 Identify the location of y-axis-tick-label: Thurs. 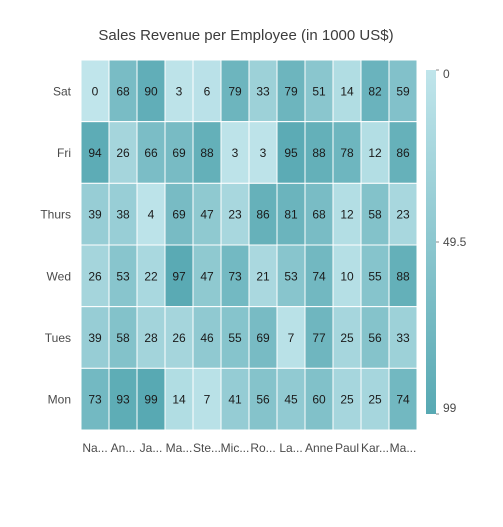
(55, 215).